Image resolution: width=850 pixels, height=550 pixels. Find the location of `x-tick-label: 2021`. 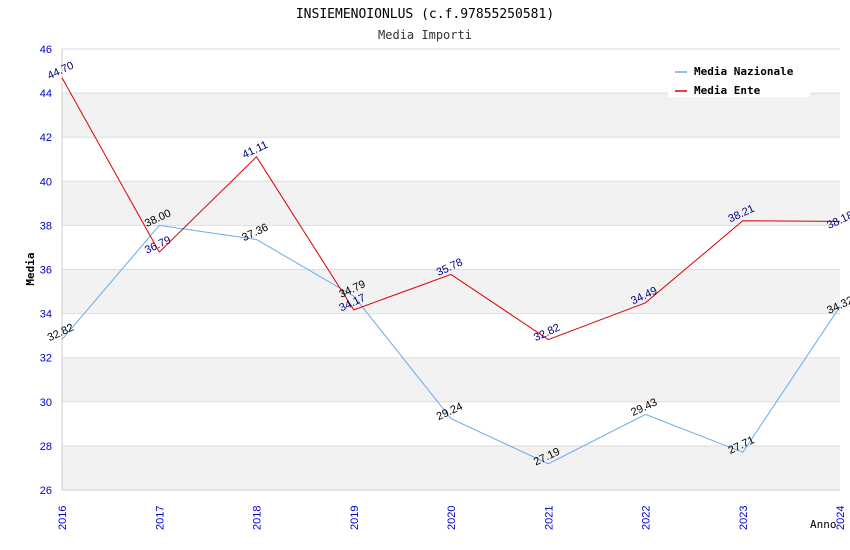

x-tick-label: 2021 is located at coordinates (549, 518).